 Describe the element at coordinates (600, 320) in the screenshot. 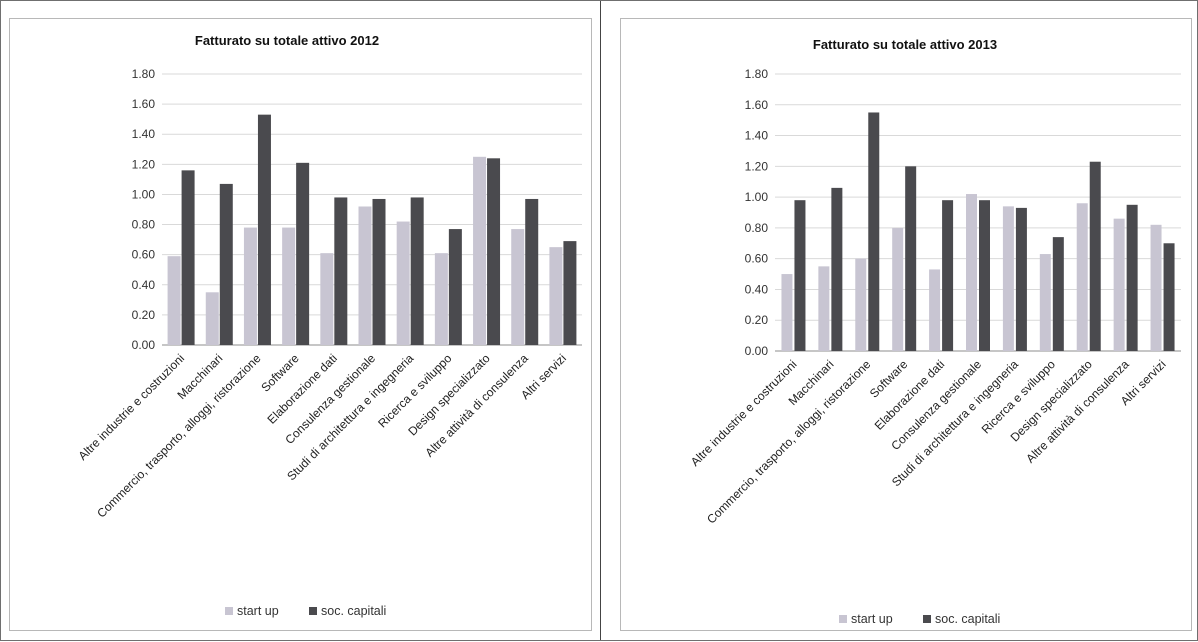

I see `panel-divider` at that location.